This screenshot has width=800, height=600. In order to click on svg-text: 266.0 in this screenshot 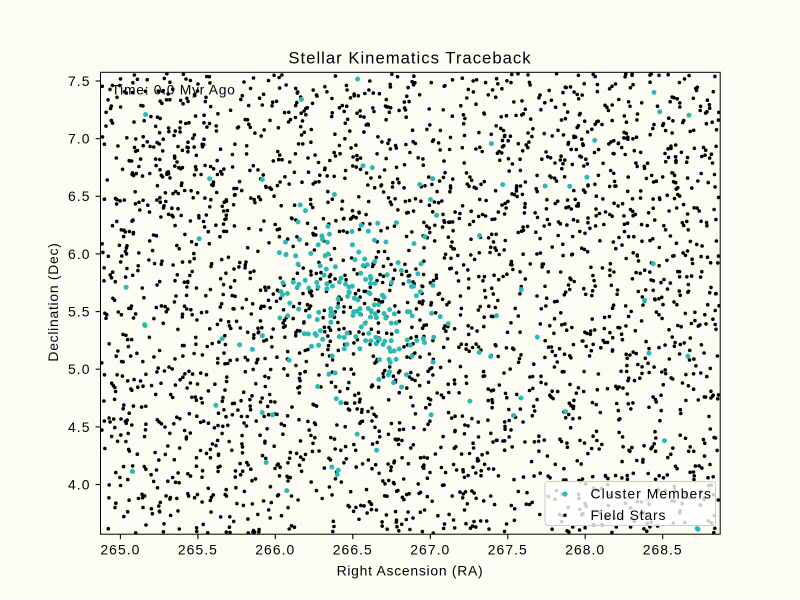, I will do `click(275, 549)`.